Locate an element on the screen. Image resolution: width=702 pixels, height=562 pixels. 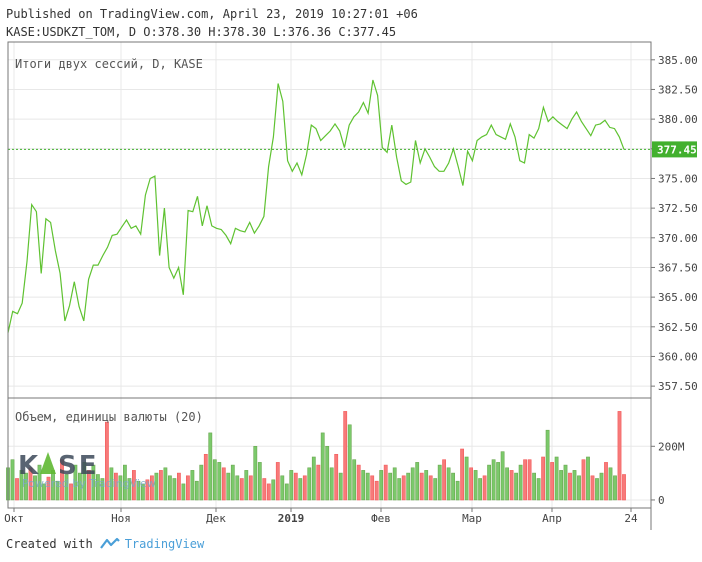
time-tick-label: 24 is located at coordinates (631, 518).